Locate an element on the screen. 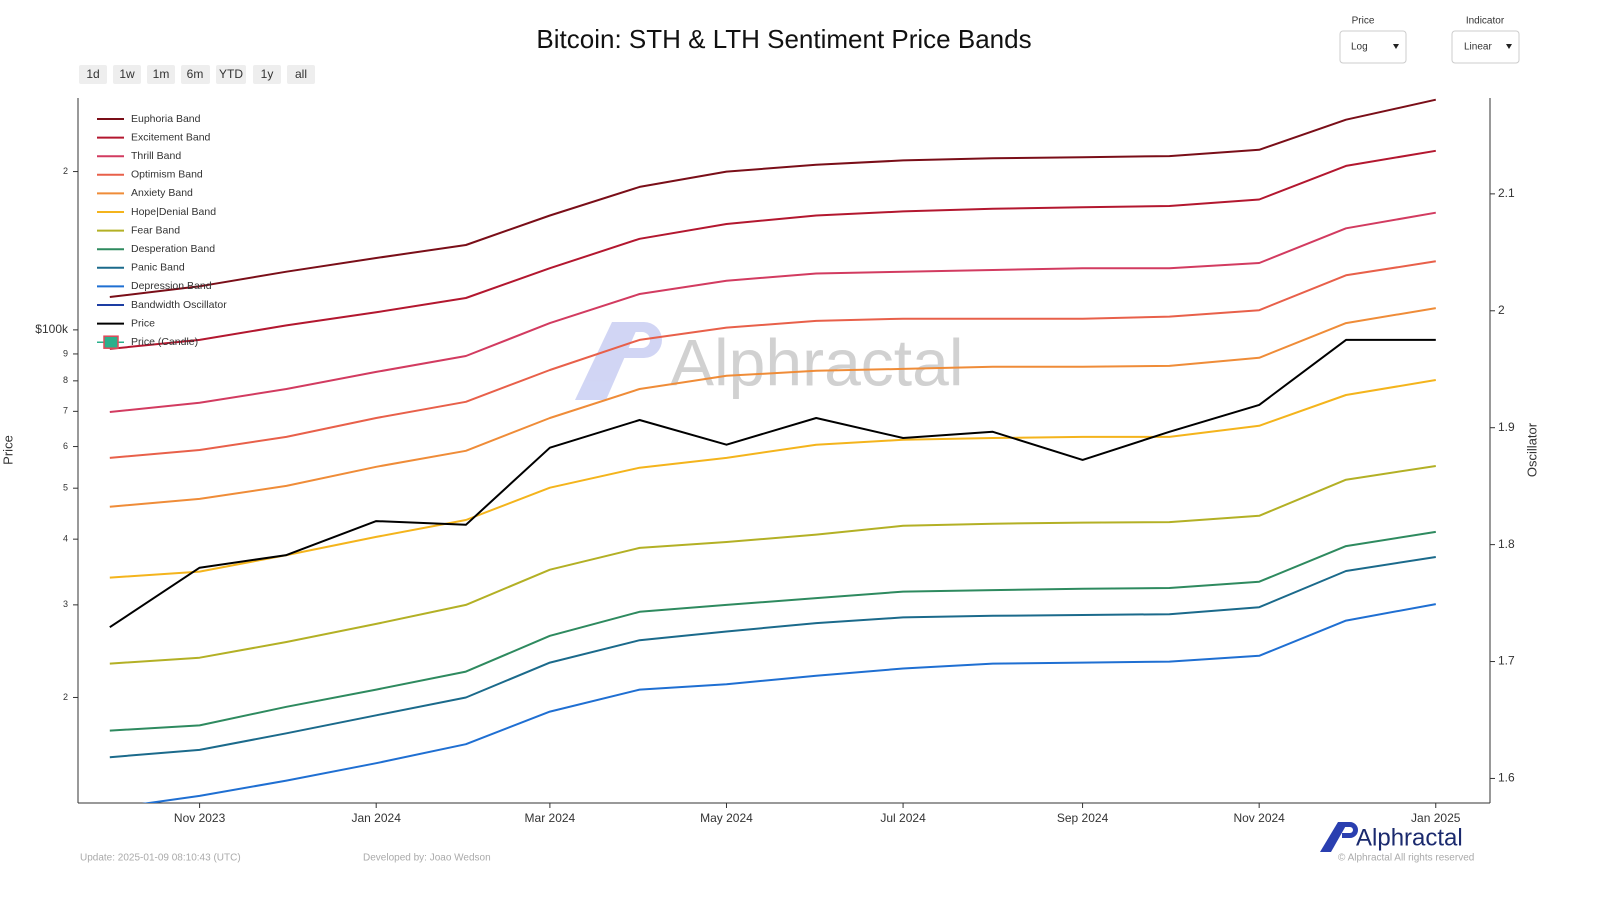 The width and height of the screenshot is (1600, 900). y2-tick-label: 1.8 is located at coordinates (1506, 544).